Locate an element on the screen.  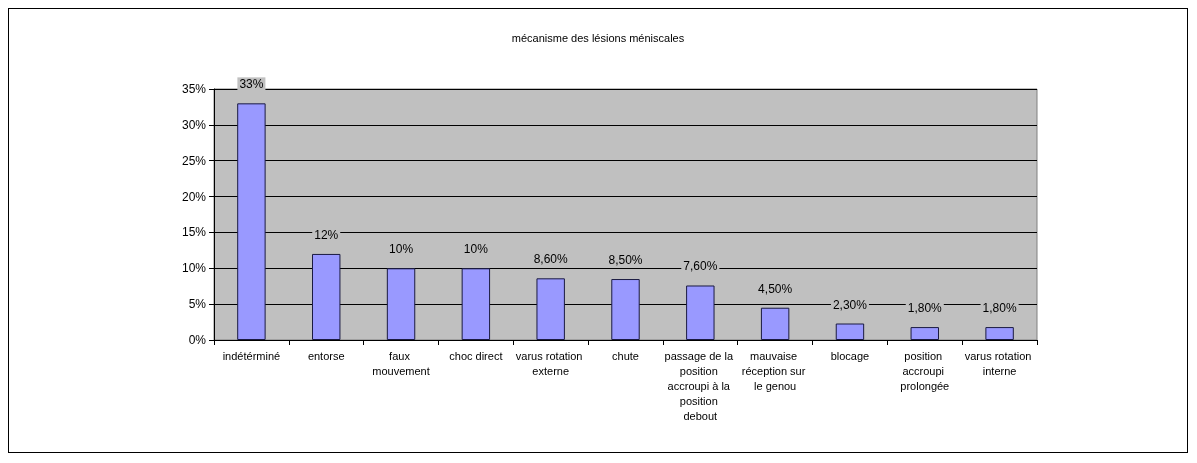
x-tick-label: varus rotation externe is located at coordinates (550, 363).